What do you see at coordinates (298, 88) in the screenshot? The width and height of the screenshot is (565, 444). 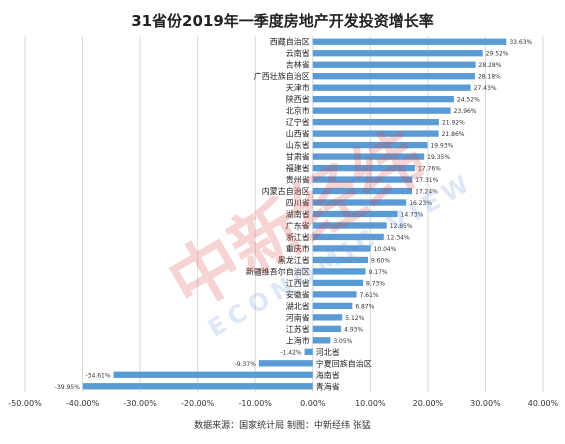 I see `category-label: 天津市` at bounding box center [298, 88].